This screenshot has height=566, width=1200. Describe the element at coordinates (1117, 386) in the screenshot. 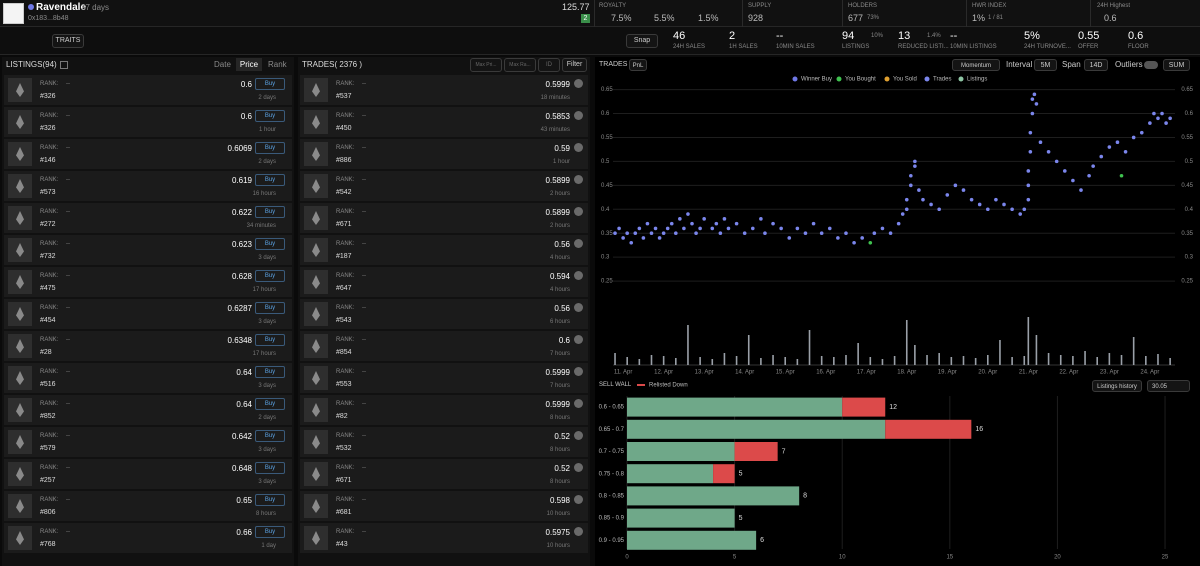

I see `listings-history-button: Listings history` at that location.